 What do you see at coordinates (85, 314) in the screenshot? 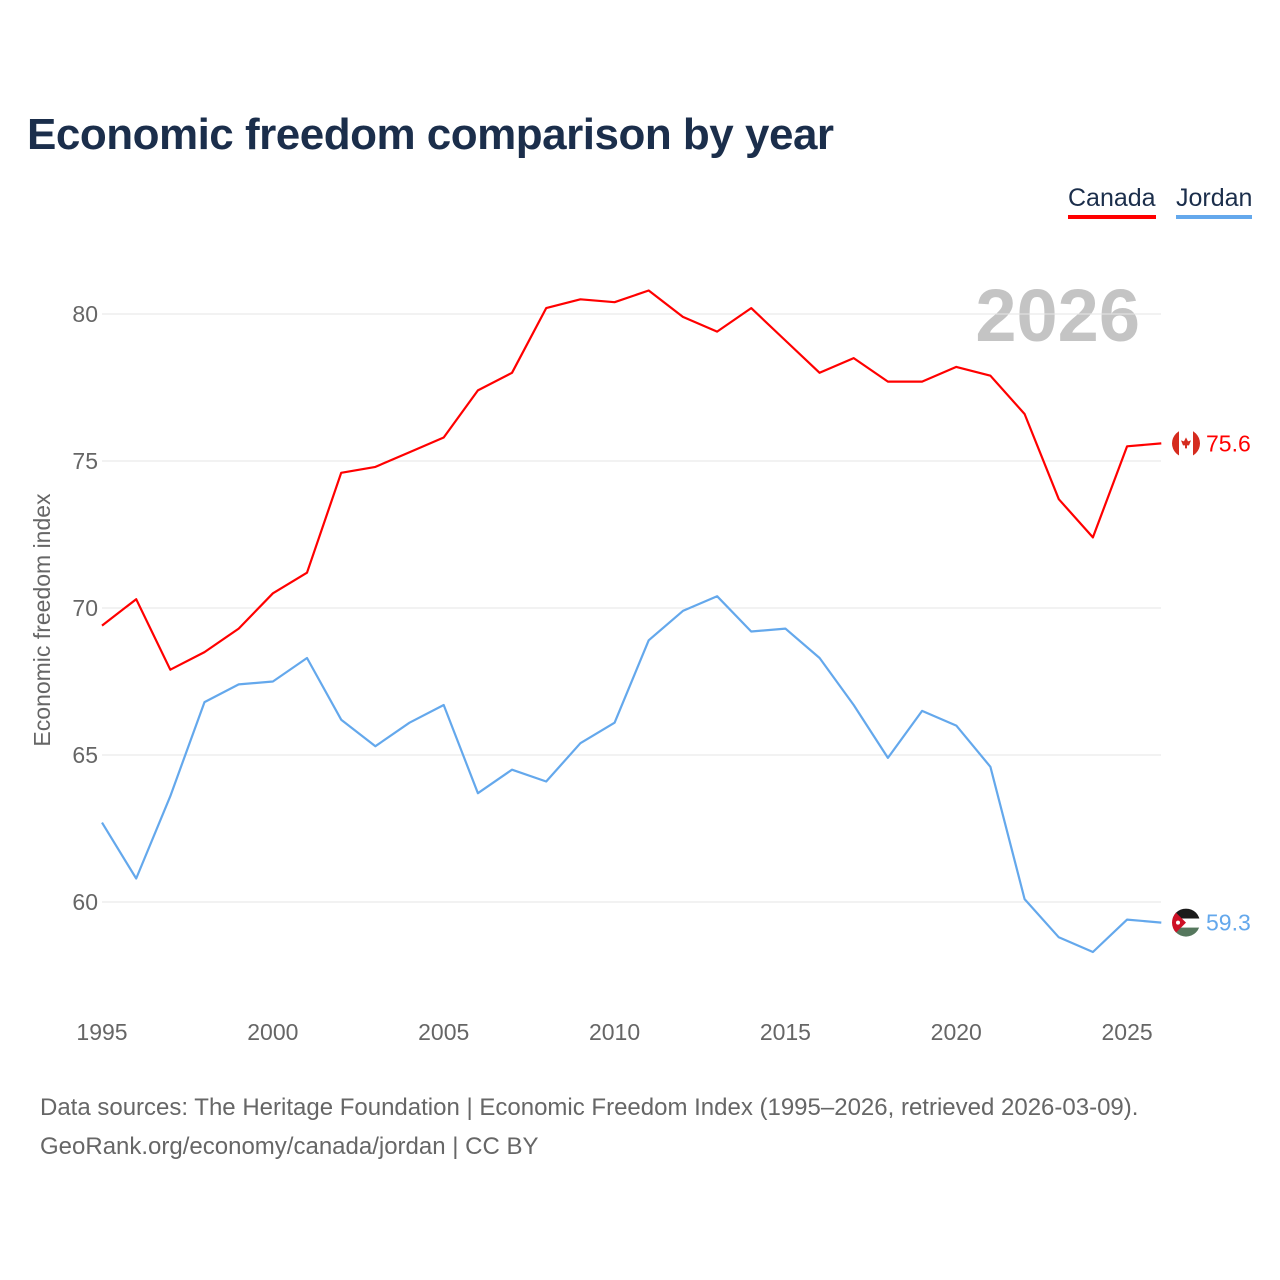
I see `y-tick-label: 80` at bounding box center [85, 314].